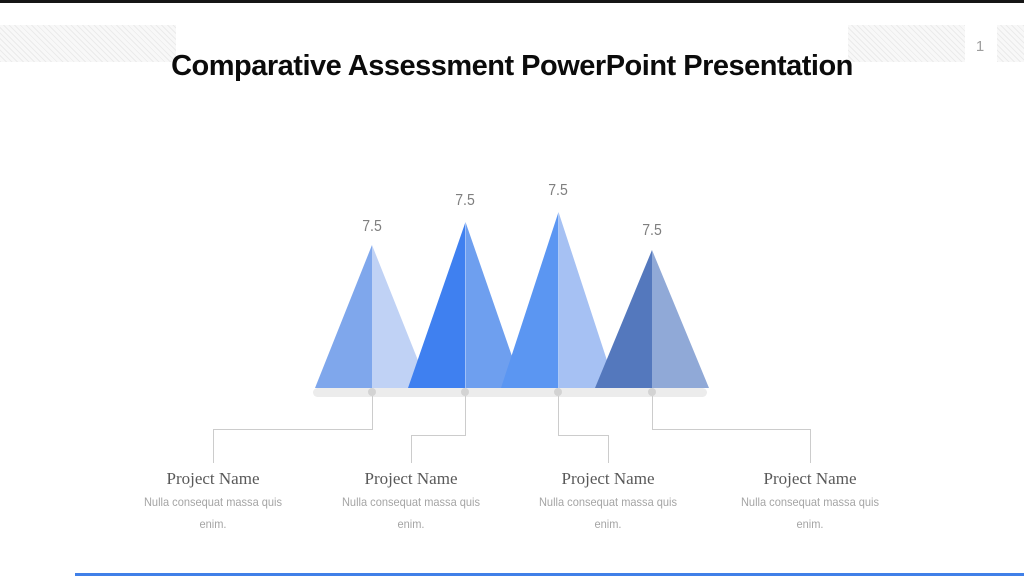 This screenshot has width=1024, height=576. What do you see at coordinates (558, 415) in the screenshot?
I see `connector-3-drop` at bounding box center [558, 415].